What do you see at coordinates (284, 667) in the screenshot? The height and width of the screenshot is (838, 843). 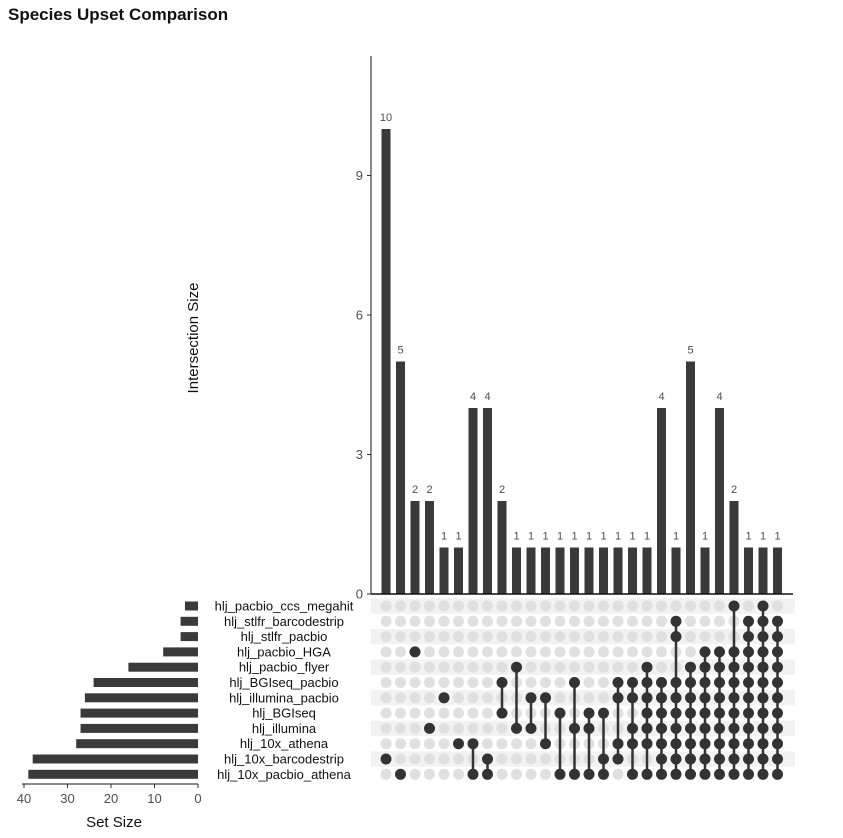 I see `set-label: hlj_pacbio_flyer` at bounding box center [284, 667].